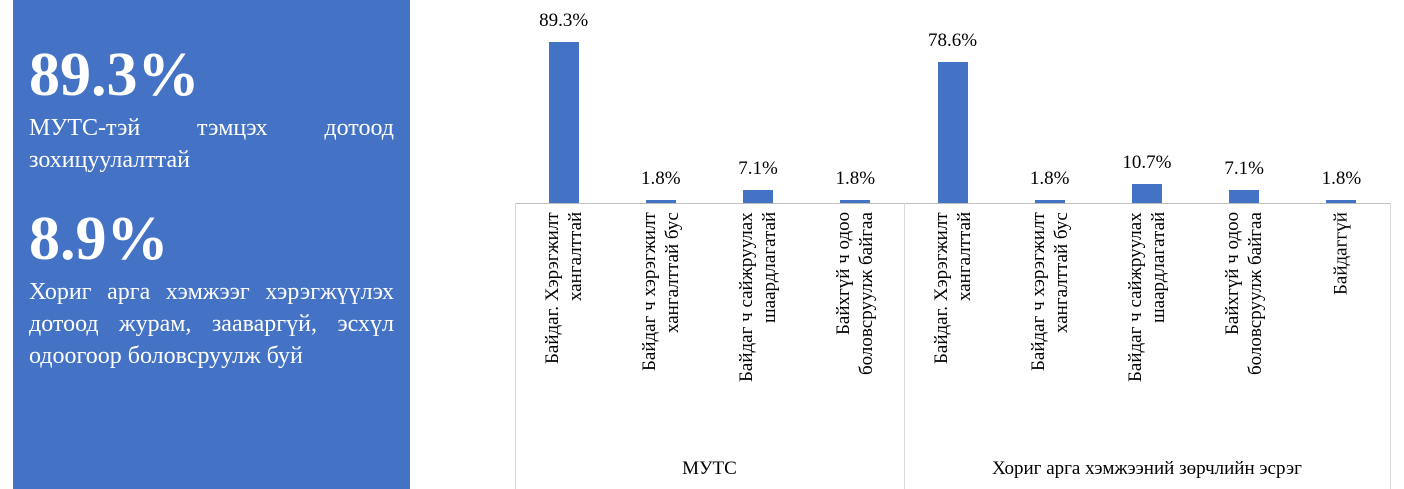 Image resolution: width=1404 pixels, height=489 pixels. Describe the element at coordinates (952, 203) in the screenshot. I see `axis-line` at that location.